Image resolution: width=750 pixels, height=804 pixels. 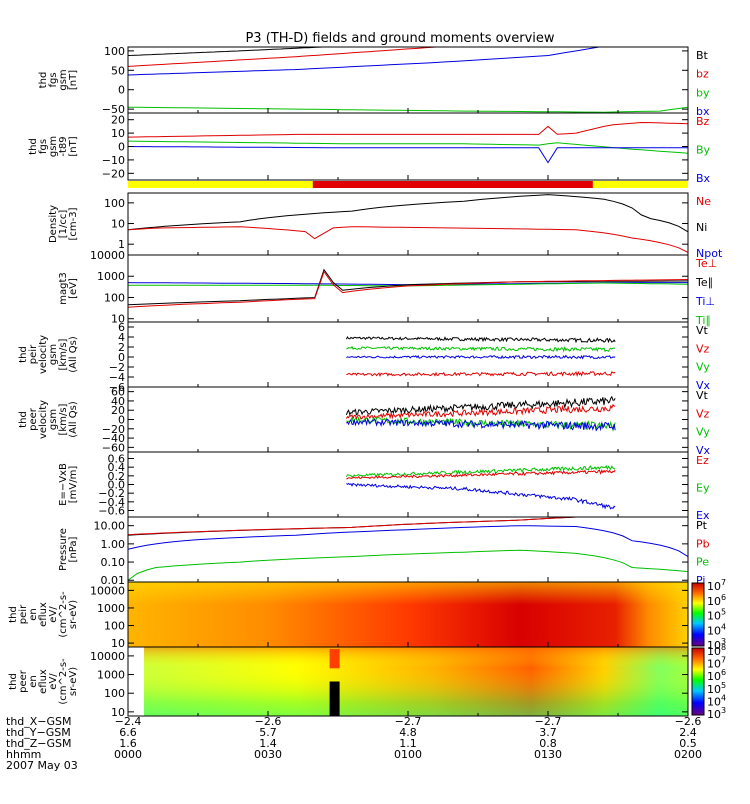 What do you see at coordinates (703, 543) in the screenshot?
I see `legend-entry-Pb: Pb` at bounding box center [703, 543].